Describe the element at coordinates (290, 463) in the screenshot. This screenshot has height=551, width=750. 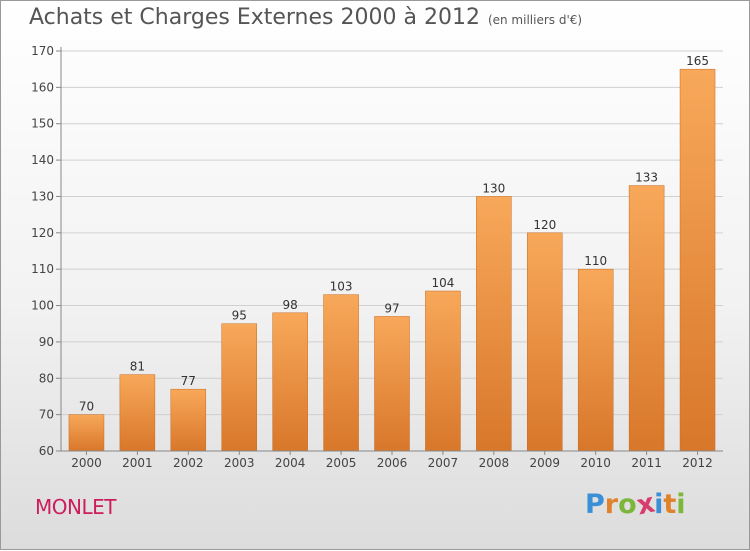
I see `x-tick-label-2004: 2004` at that location.